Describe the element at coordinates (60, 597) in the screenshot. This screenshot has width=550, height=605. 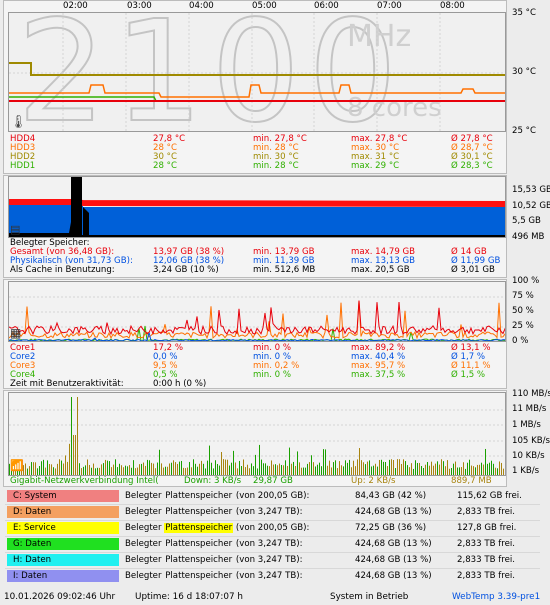
I see `status-datetime: 10.01.2026 09:02:46 Uhr` at that location.